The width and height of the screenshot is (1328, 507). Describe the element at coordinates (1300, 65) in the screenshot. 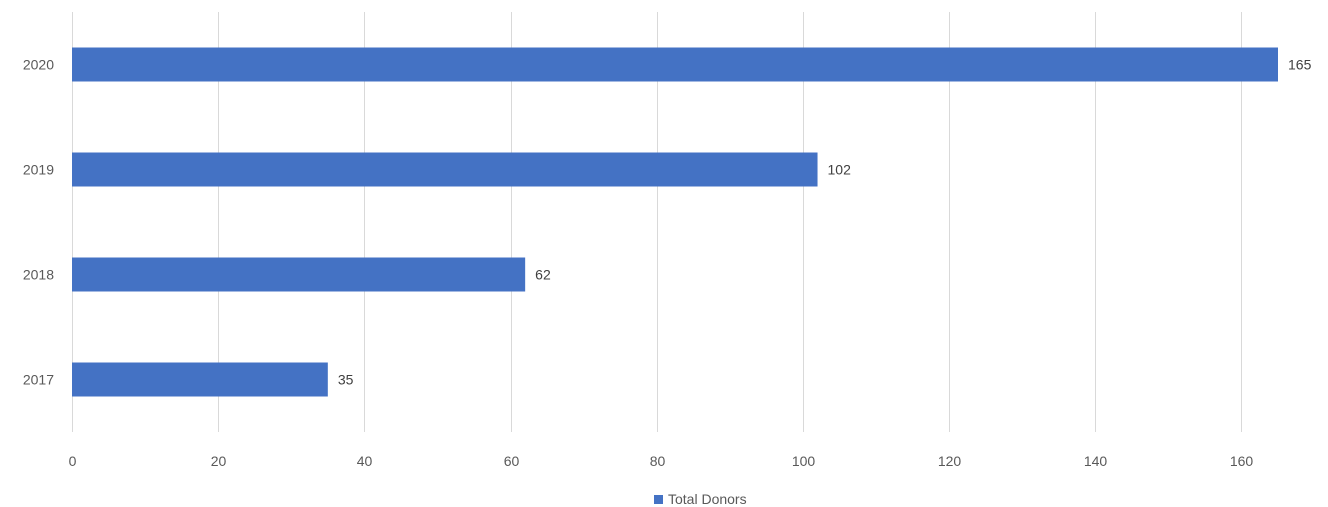

I see `data-label-2020: 165` at that location.